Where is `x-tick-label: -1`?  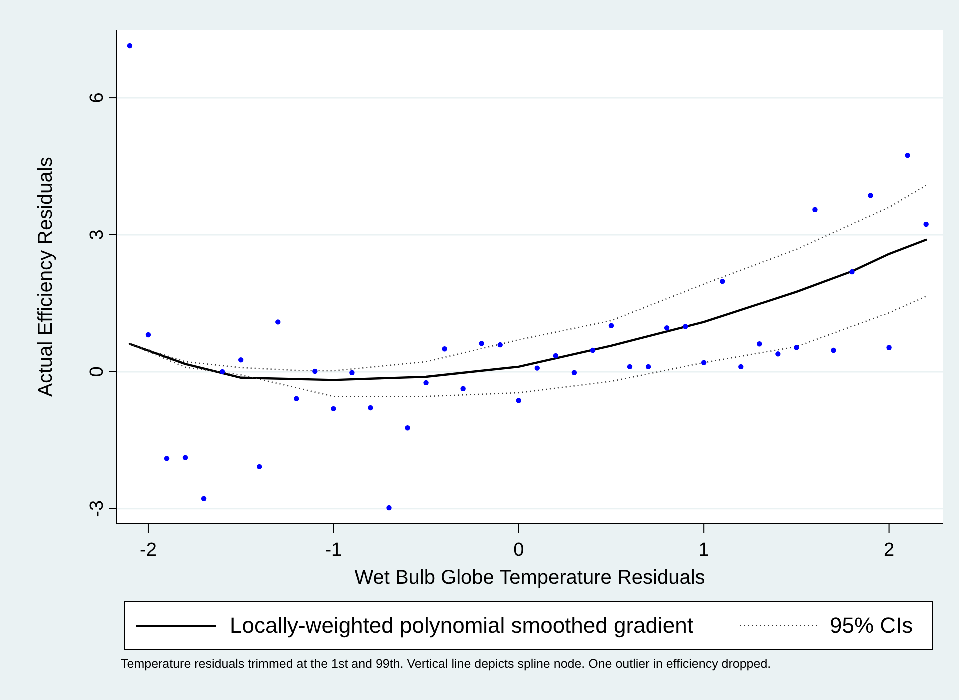 x-tick-label: -1 is located at coordinates (333, 550).